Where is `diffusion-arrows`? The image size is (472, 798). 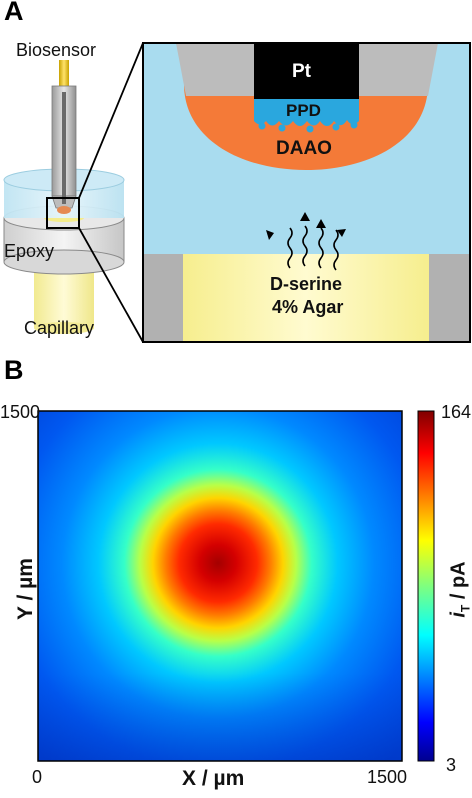
diffusion-arrows is located at coordinates (313, 248).